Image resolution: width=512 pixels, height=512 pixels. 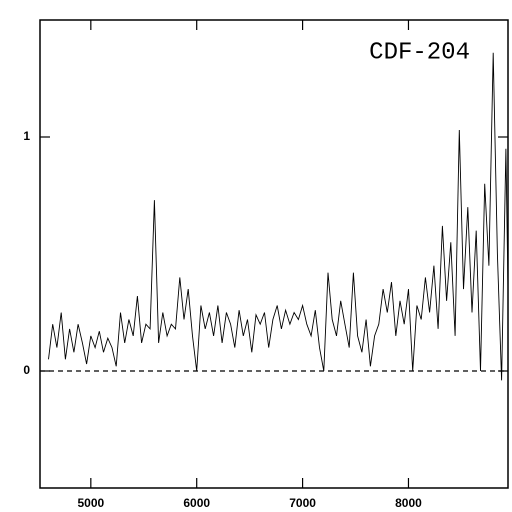 What do you see at coordinates (408, 503) in the screenshot?
I see `x-tick-label: 8000` at bounding box center [408, 503].